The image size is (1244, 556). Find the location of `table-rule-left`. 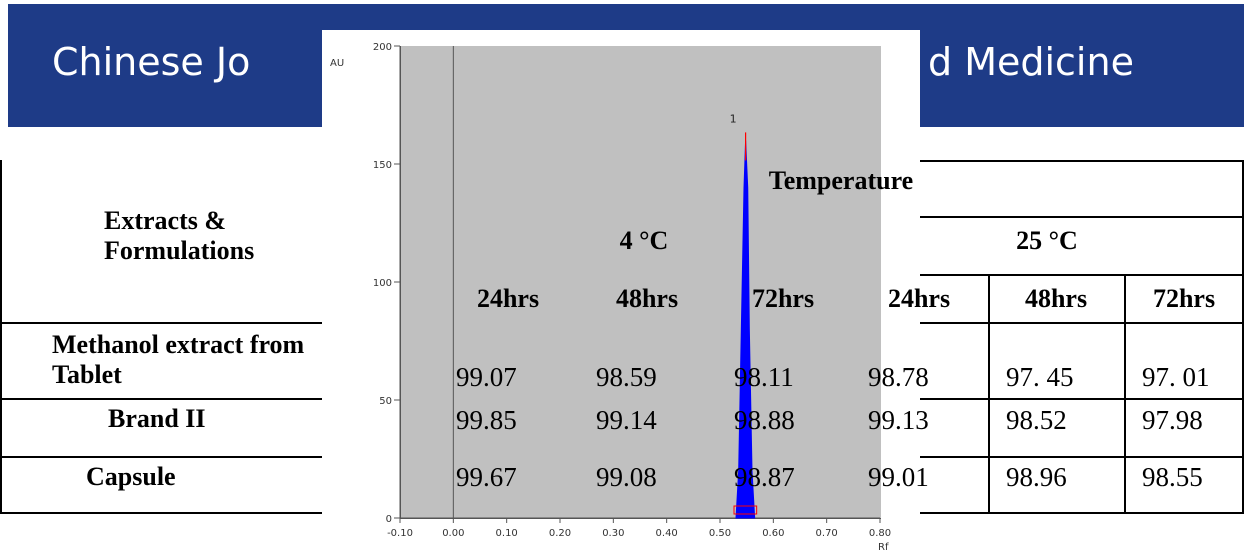

table-rule-left is located at coordinates (1, 336).